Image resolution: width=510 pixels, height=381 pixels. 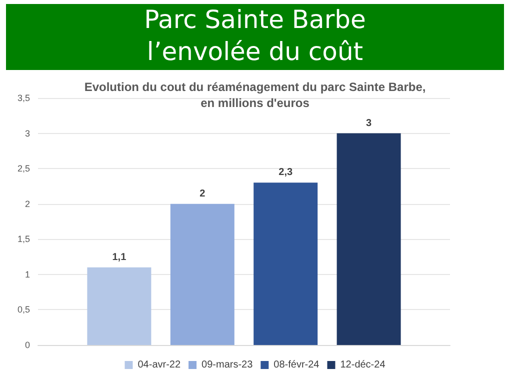 I want to click on data-label: 1,1, so click(x=119, y=257).